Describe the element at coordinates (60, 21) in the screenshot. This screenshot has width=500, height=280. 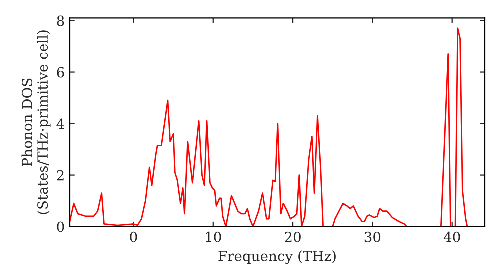
I see `y-tick-label: 8` at that location.